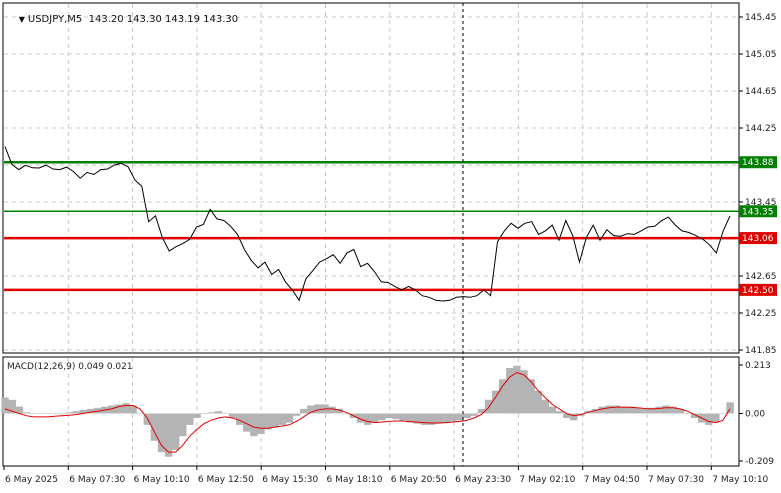 This screenshot has width=781, height=493. Describe the element at coordinates (761, 55) in the screenshot. I see `price-tick-label: 145.05` at that location.